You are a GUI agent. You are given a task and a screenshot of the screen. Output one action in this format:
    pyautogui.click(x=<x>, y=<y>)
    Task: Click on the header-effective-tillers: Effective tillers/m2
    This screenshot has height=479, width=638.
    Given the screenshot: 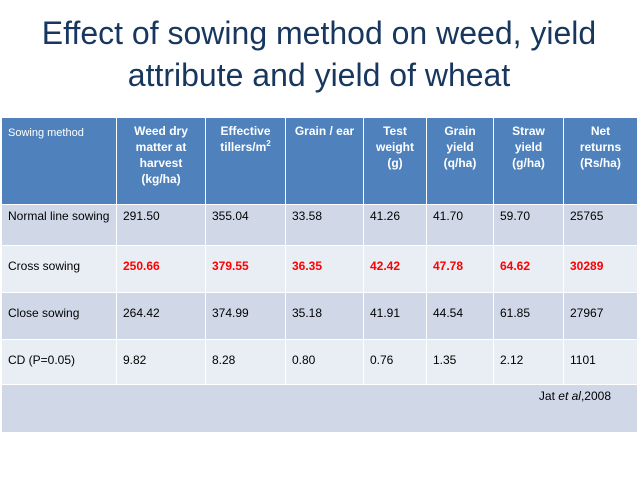 What is the action you would take?
    pyautogui.click(x=245, y=161)
    